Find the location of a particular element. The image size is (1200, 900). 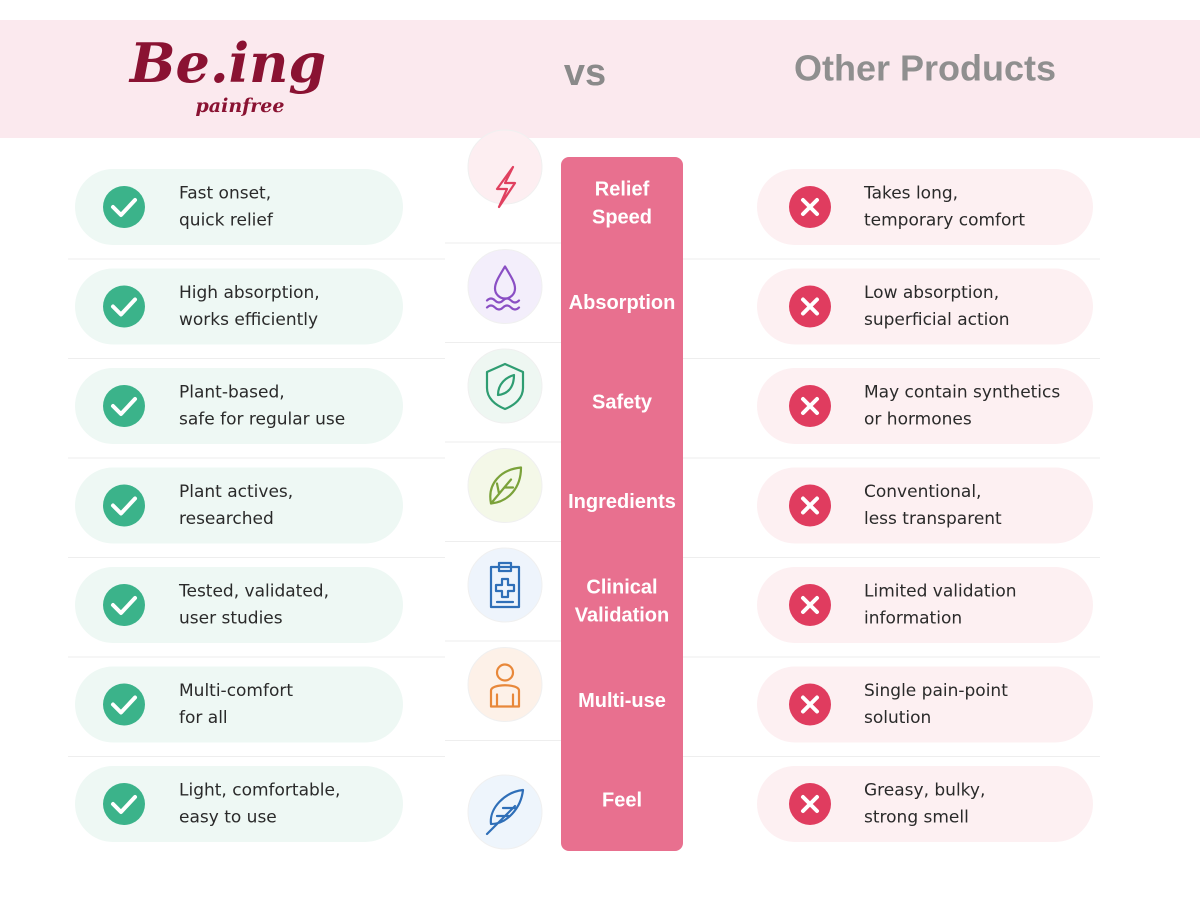

our-text: Plant actives, is located at coordinates (236, 492).